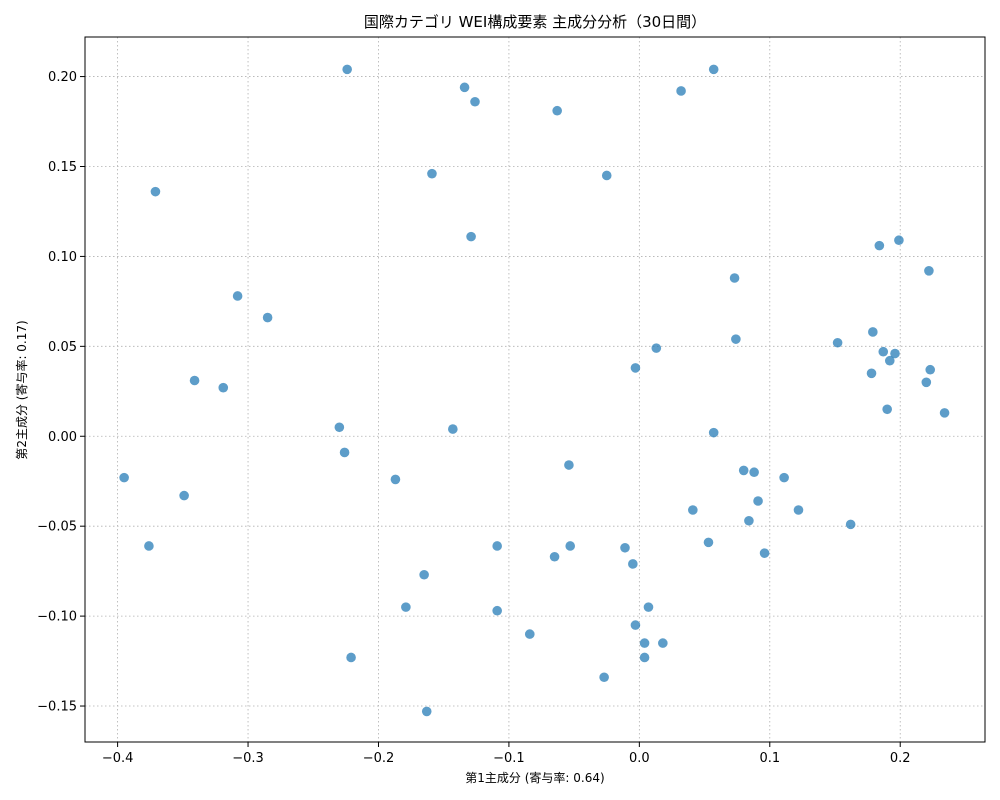  What do you see at coordinates (21, 389) in the screenshot?
I see `y-axis-label: 第2主成分 (寄与率: 0.17)` at bounding box center [21, 389].